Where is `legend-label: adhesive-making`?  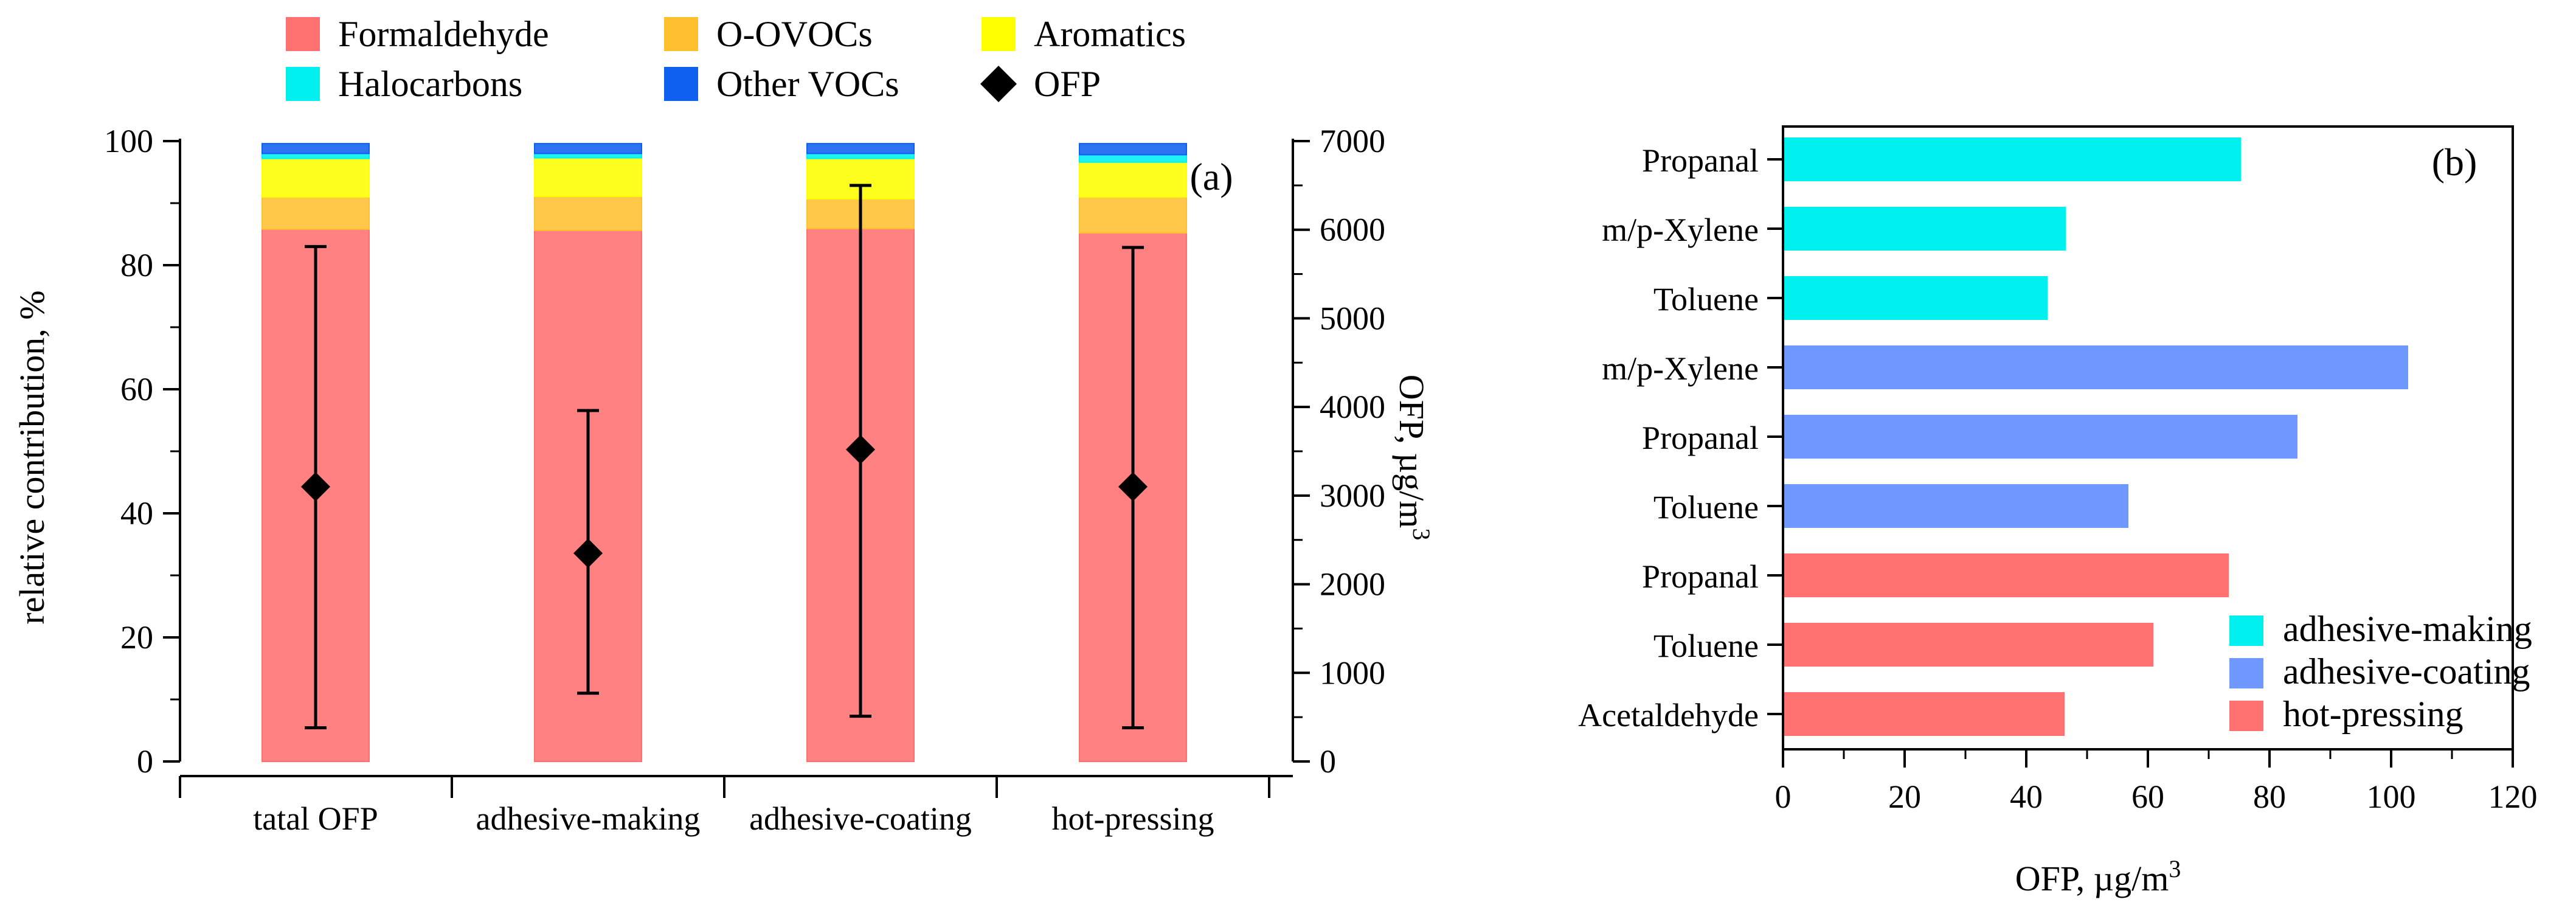 legend-label: adhesive-making is located at coordinates (2407, 629).